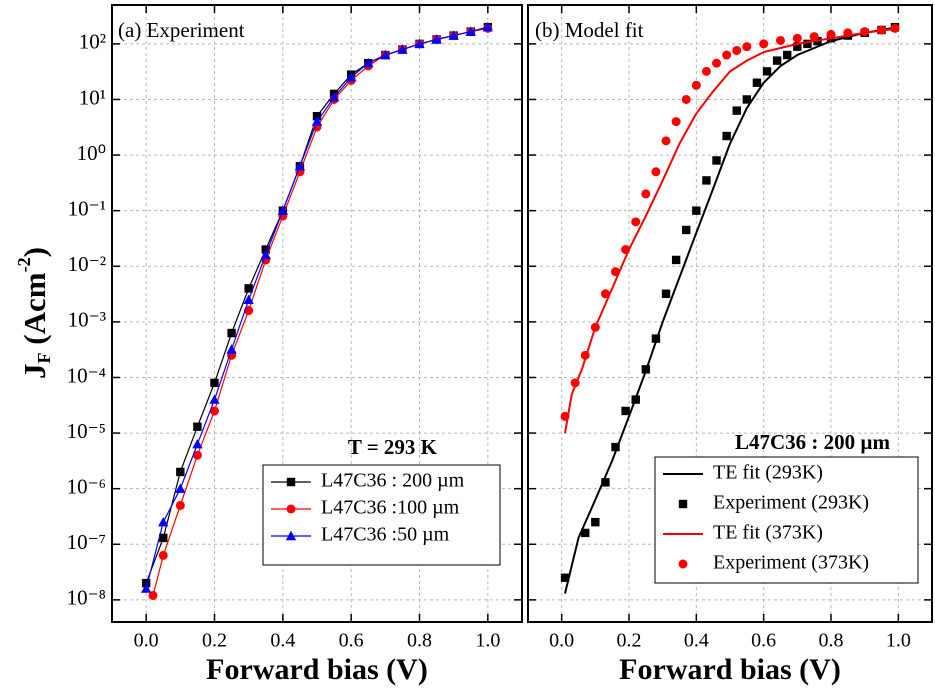 The width and height of the screenshot is (935, 695). What do you see at coordinates (86, 598) in the screenshot?
I see `y-tick-label: 10⁻⁸` at bounding box center [86, 598].